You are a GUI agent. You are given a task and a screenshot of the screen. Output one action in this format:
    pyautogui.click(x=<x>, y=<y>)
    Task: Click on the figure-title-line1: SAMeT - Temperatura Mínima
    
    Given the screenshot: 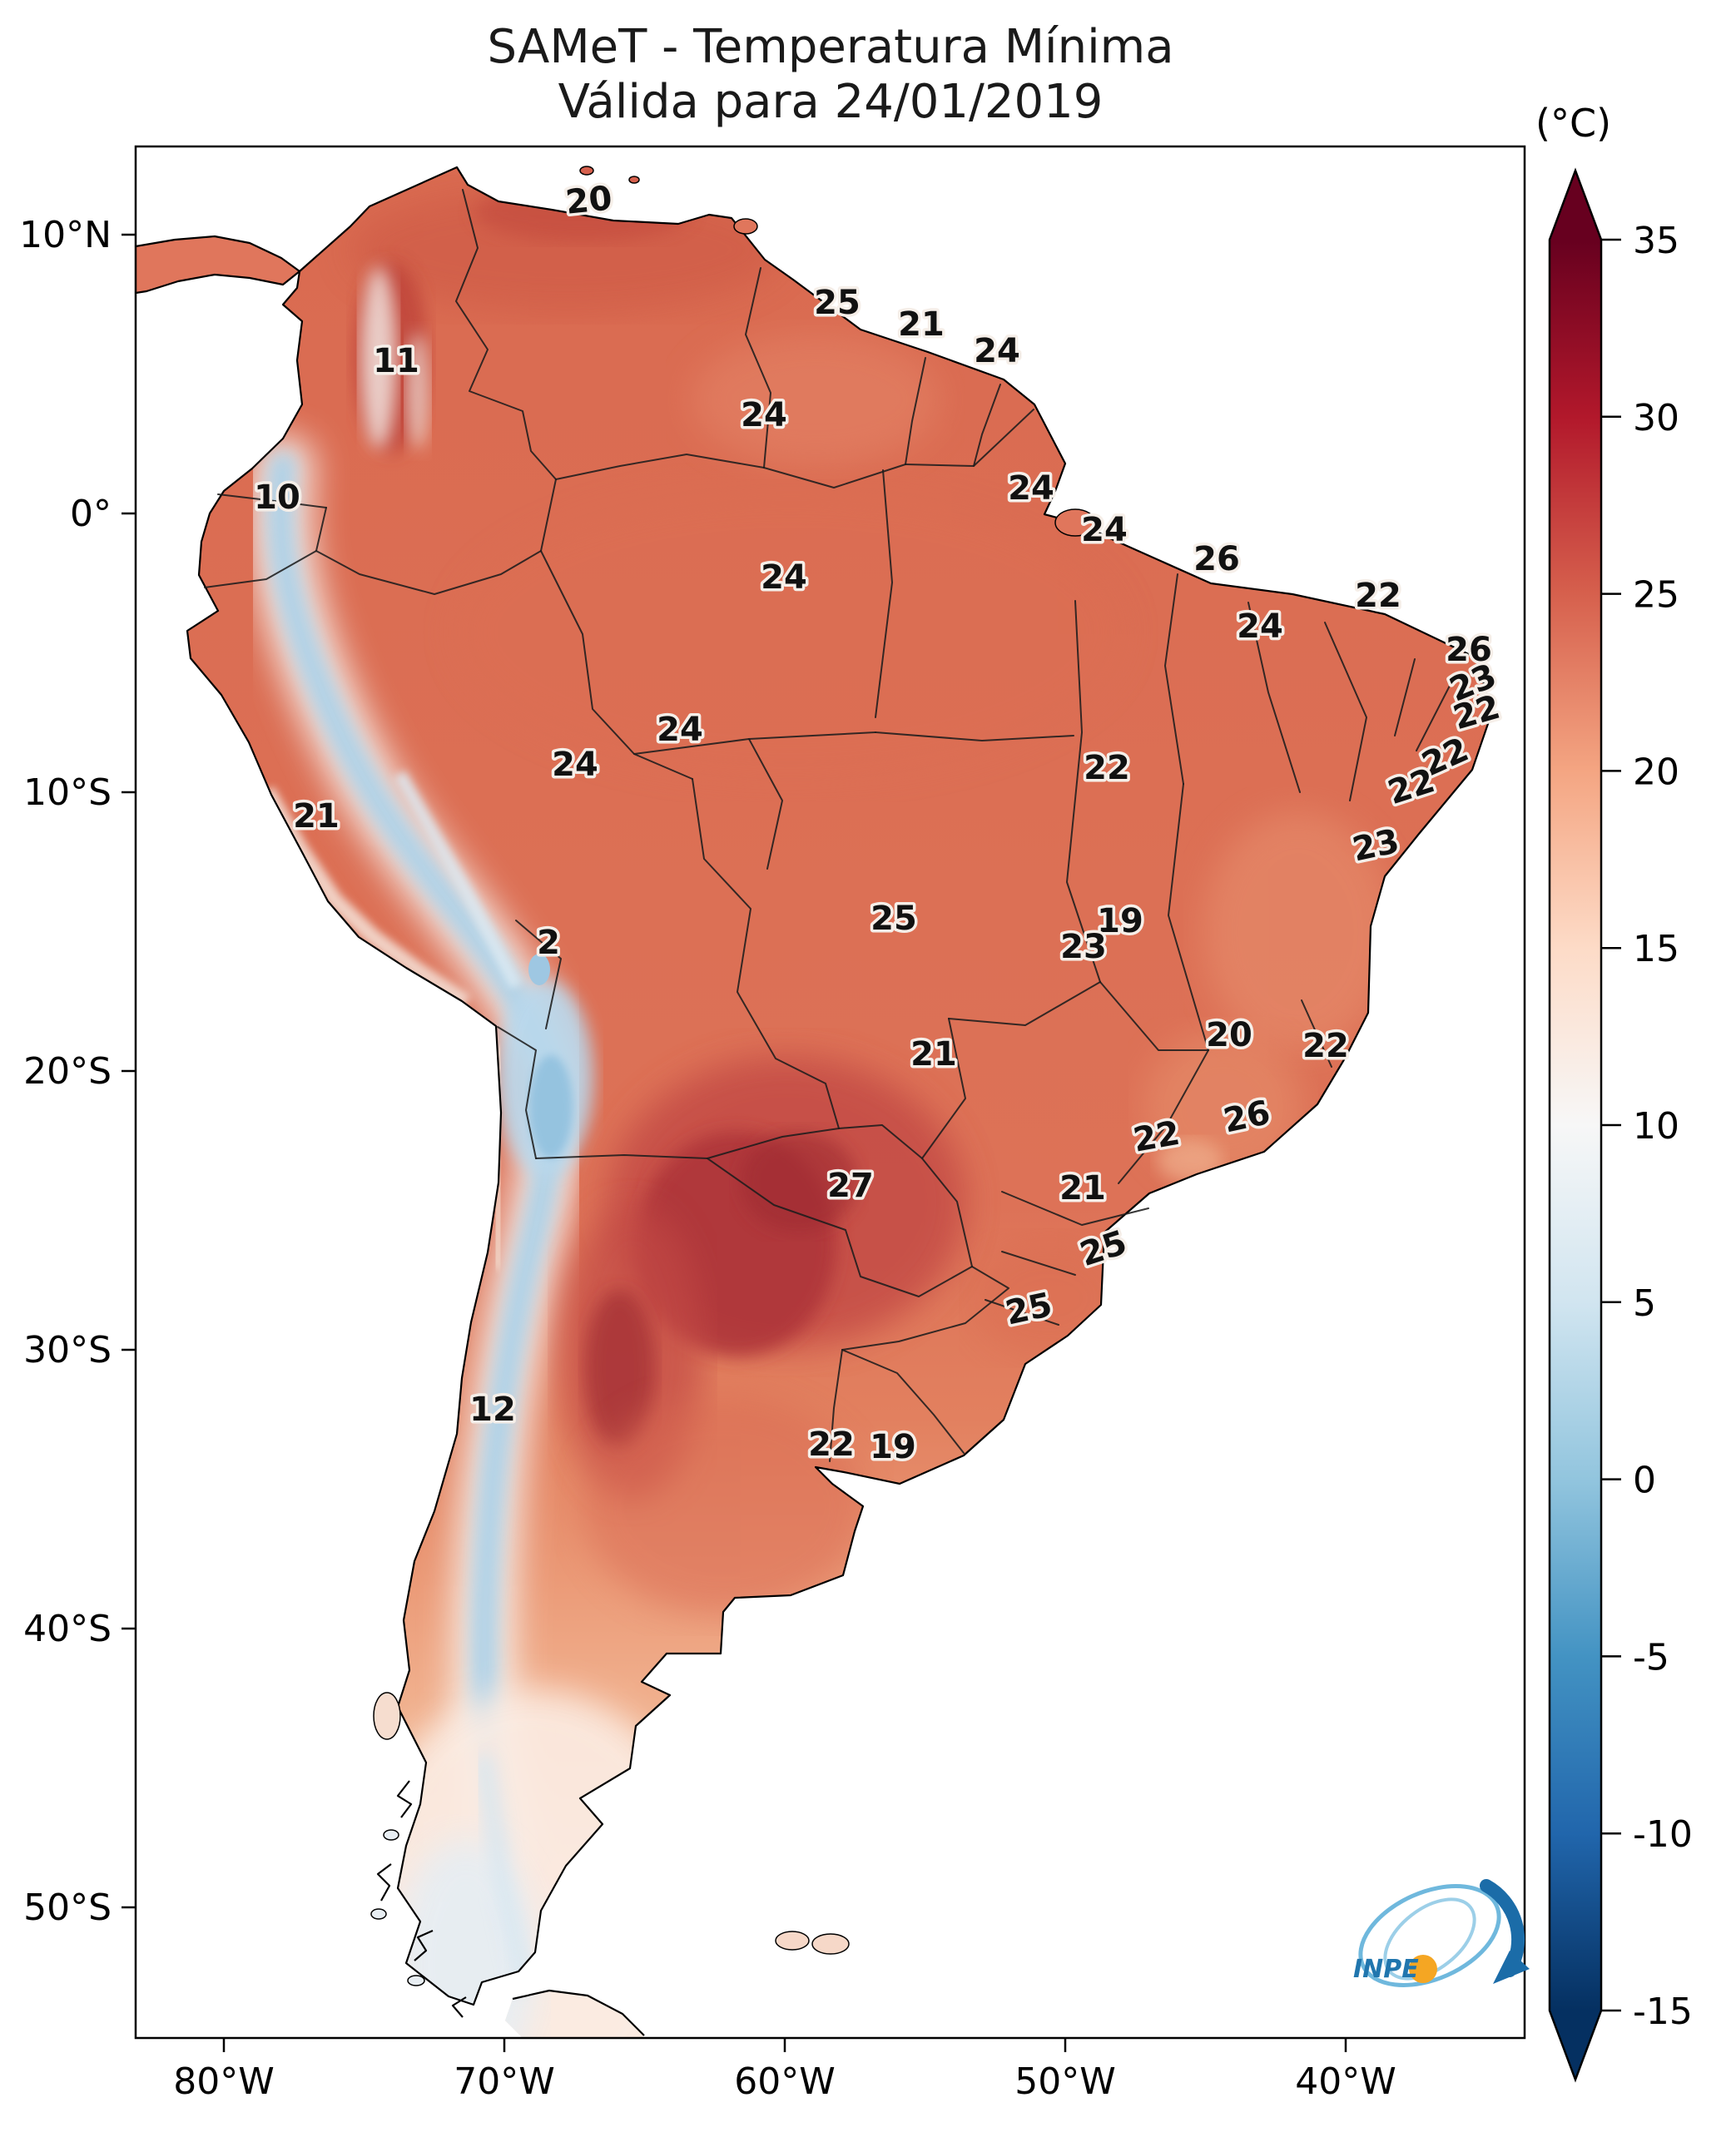 What is the action you would take?
    pyautogui.click(x=831, y=47)
    